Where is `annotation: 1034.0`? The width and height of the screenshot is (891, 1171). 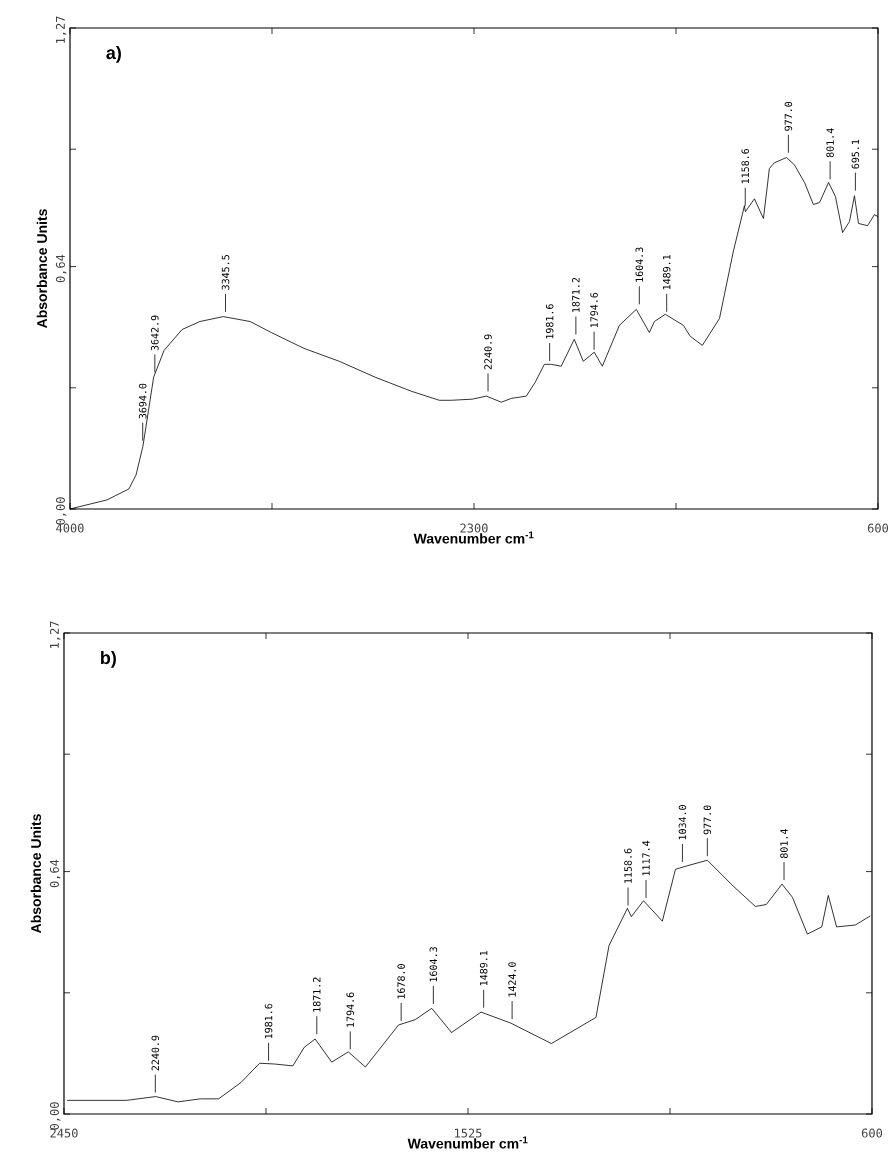
annotation: 1034.0 is located at coordinates (682, 822).